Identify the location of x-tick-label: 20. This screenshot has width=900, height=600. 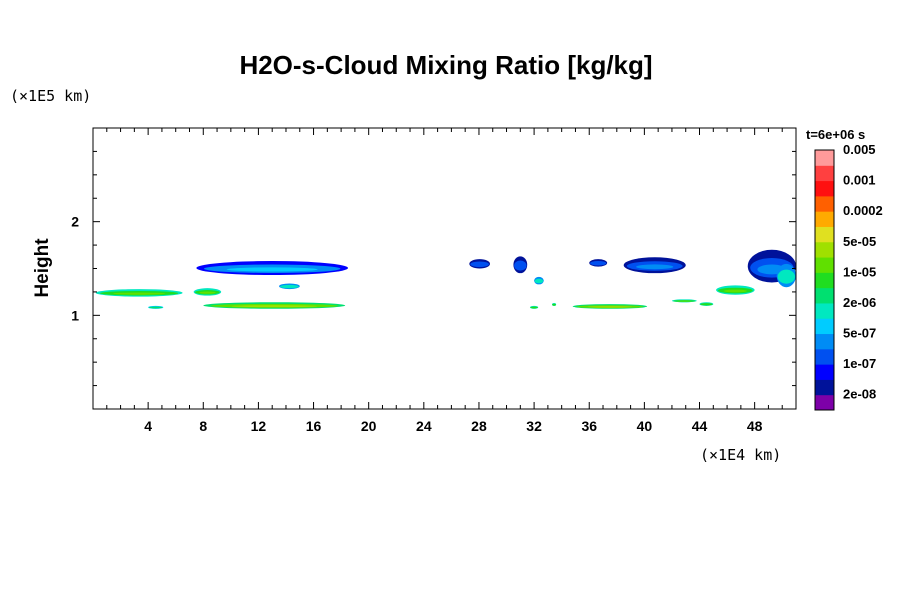
(369, 426).